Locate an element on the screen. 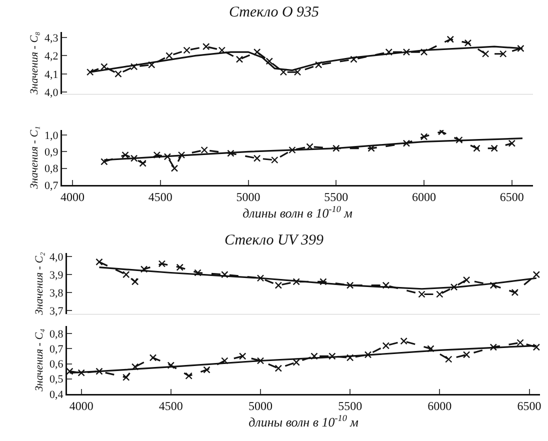 This screenshot has width=548, height=441. y-tick-label: 0,5 is located at coordinates (57, 380).